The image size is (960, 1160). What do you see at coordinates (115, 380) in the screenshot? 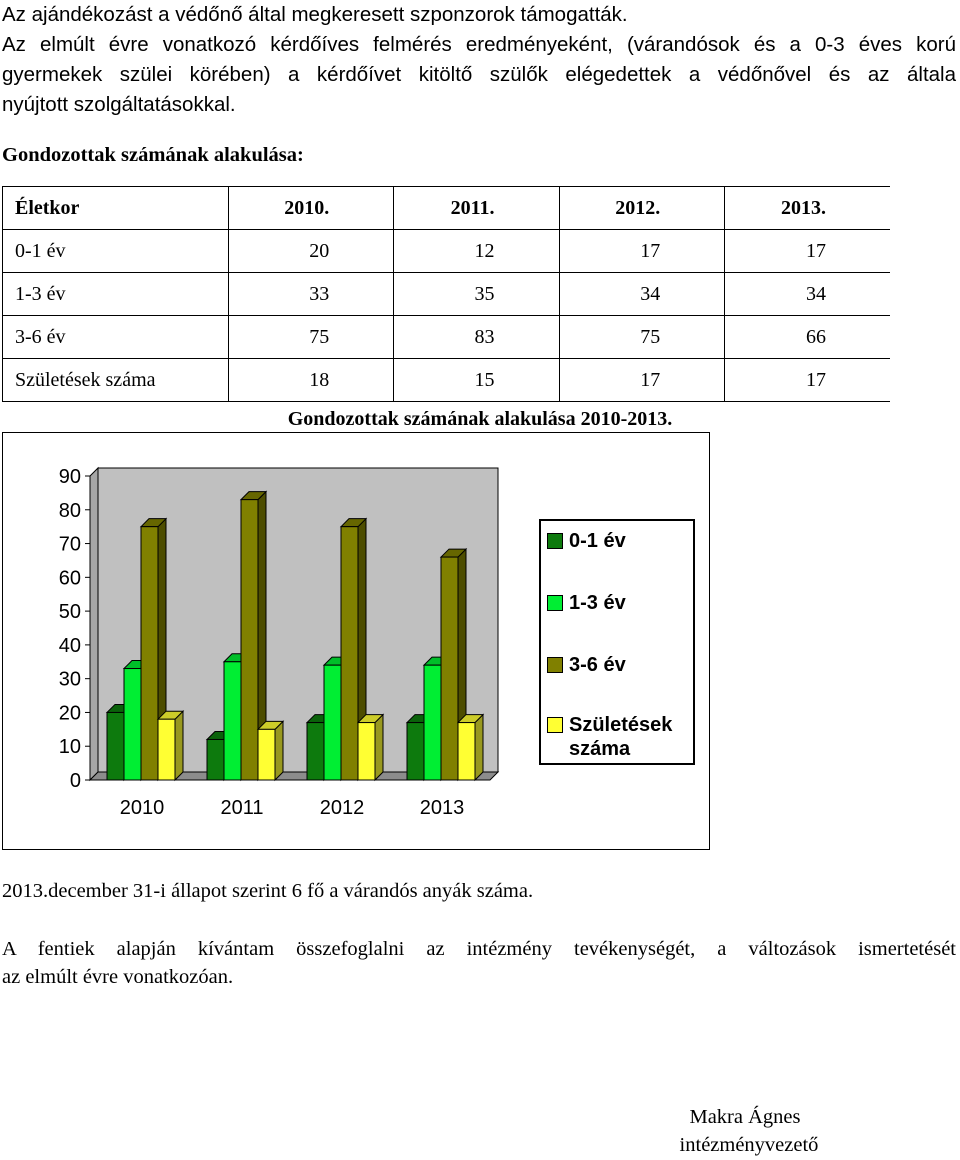
I see `table-cell: Születések száma` at bounding box center [115, 380].